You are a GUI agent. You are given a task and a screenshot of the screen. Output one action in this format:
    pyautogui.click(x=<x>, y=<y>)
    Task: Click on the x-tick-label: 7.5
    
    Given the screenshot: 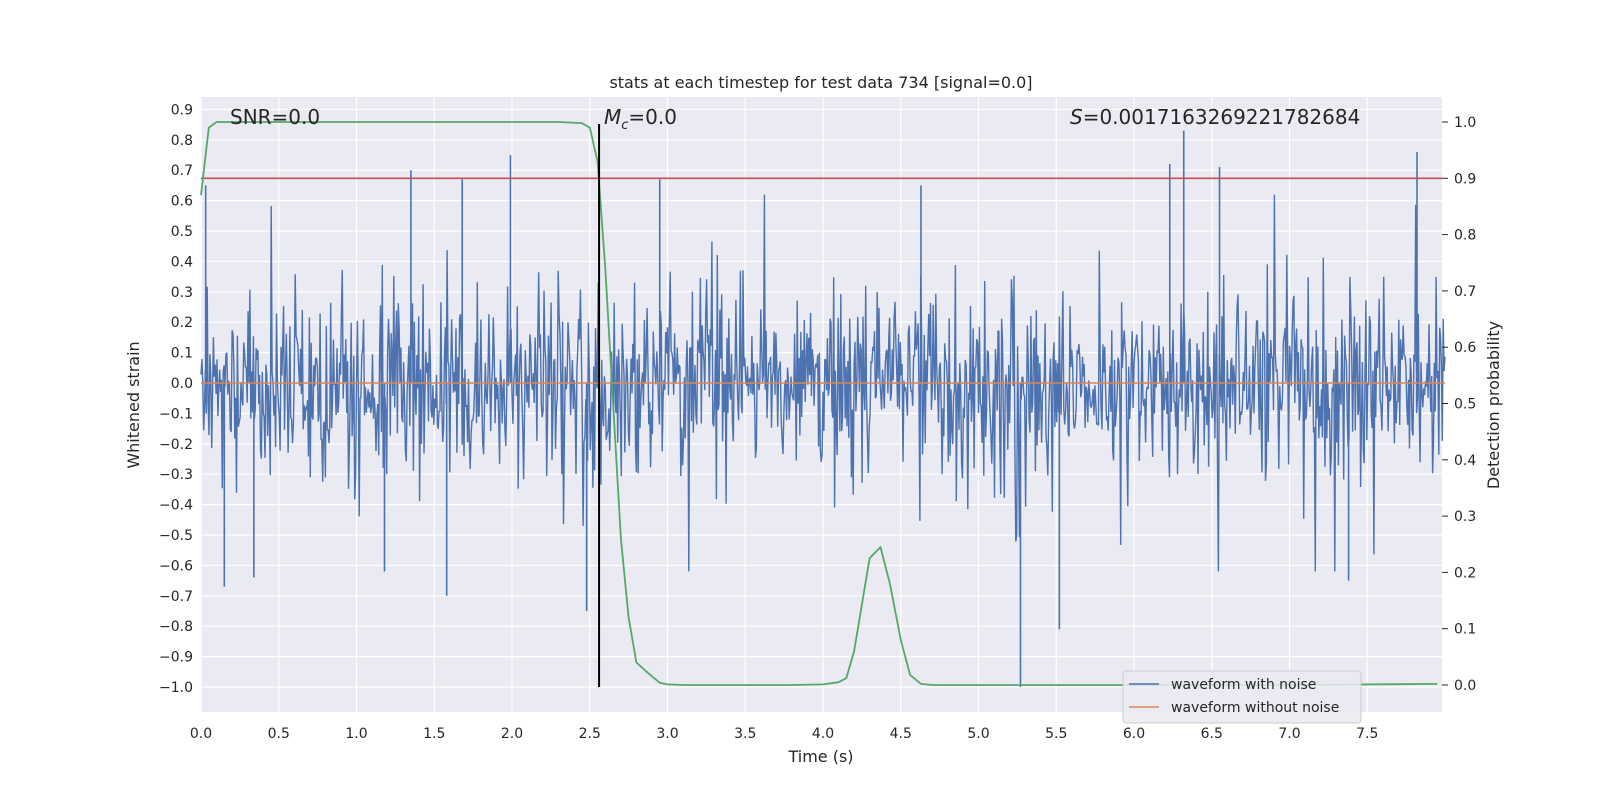 What is the action you would take?
    pyautogui.click(x=1367, y=734)
    